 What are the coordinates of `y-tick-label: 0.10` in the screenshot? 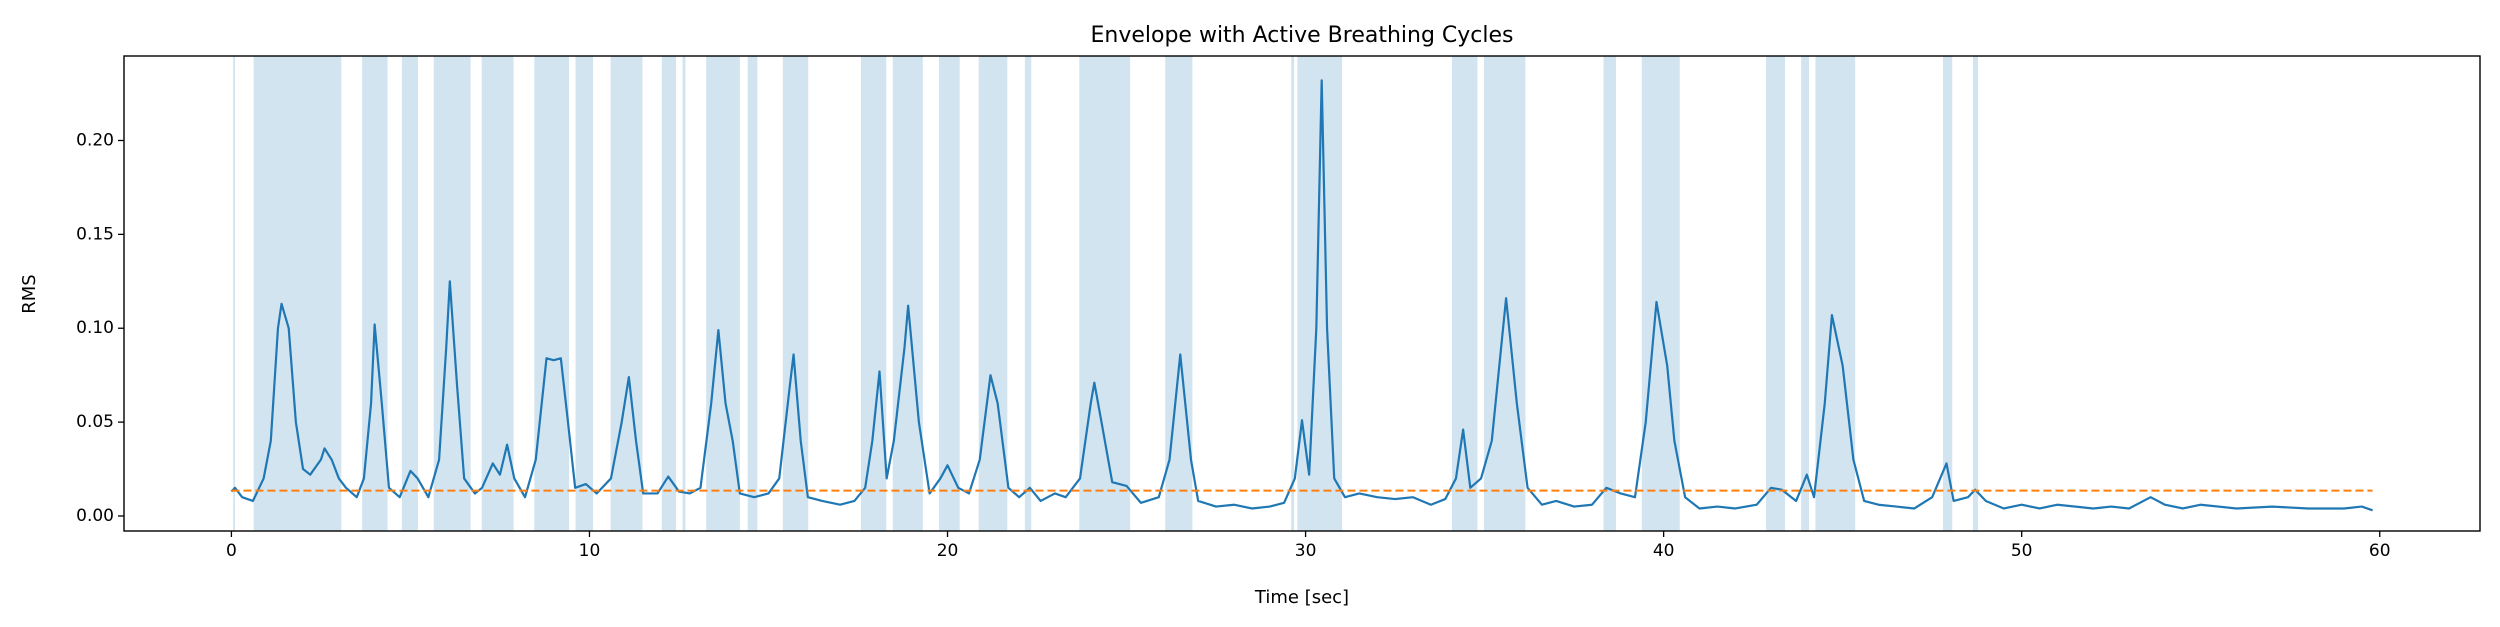 It's located at (95, 328).